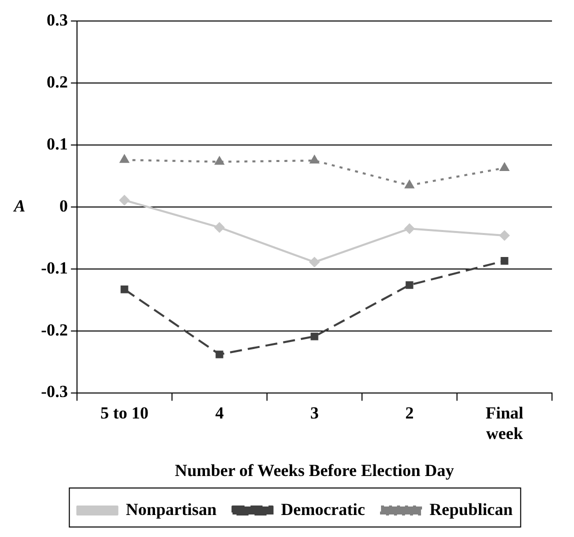 This screenshot has height=537, width=574. I want to click on legend-label: Nonpartisan, so click(172, 509).